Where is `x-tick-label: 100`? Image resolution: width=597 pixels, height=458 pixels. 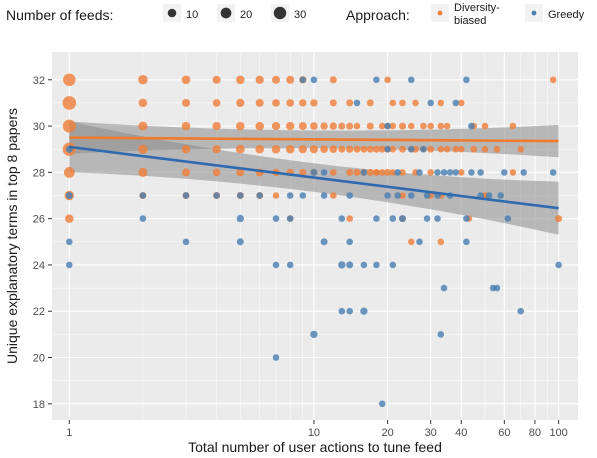
x-tick-label: 100 is located at coordinates (558, 433).